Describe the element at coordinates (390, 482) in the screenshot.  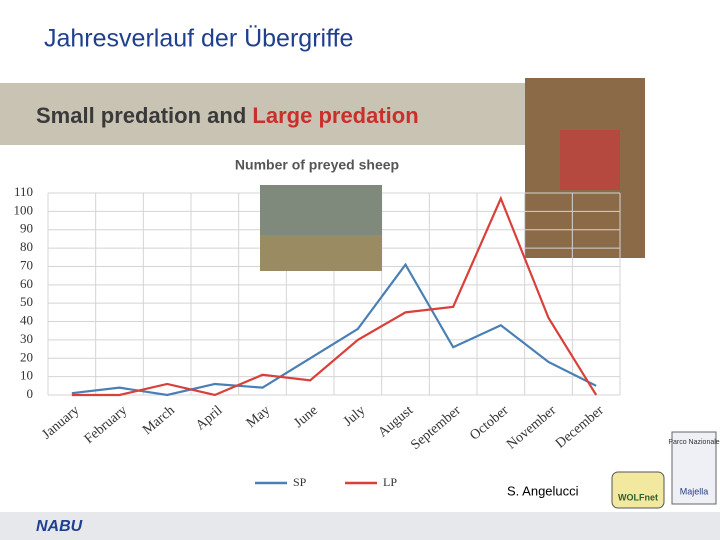
I see `legend-label: LP` at that location.